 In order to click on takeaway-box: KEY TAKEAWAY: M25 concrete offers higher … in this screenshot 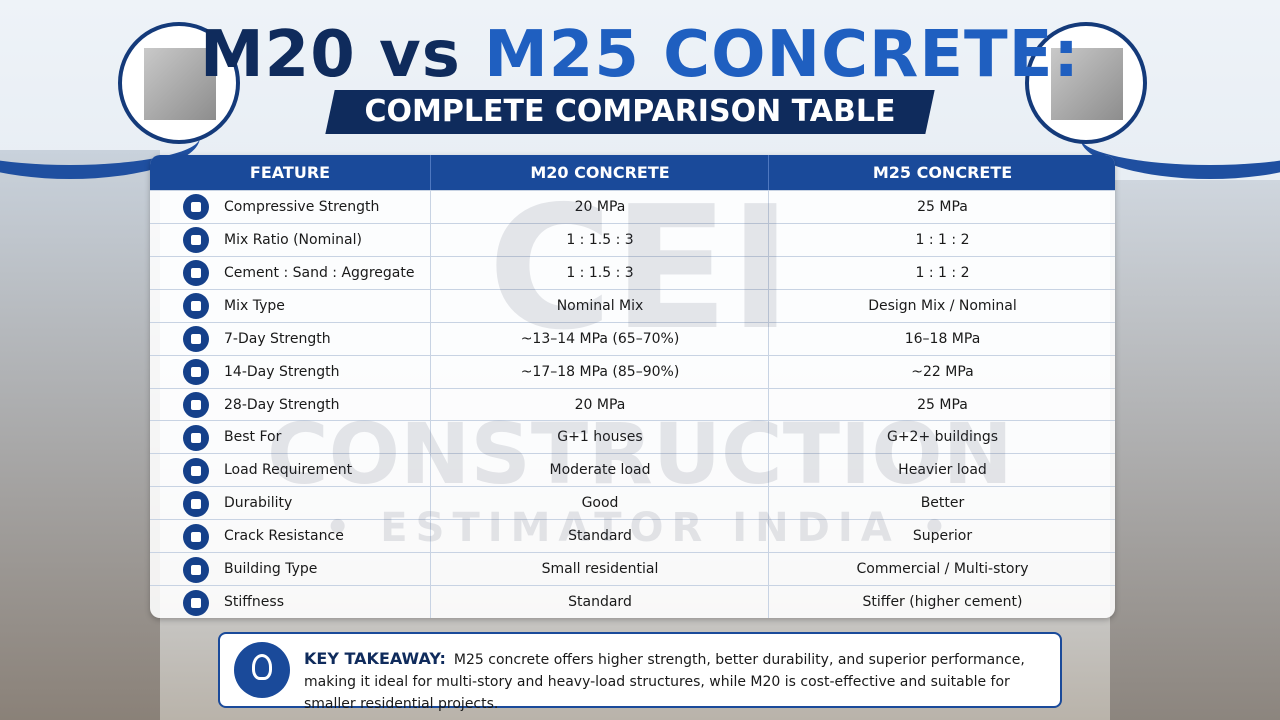, I will do `click(640, 672)`.